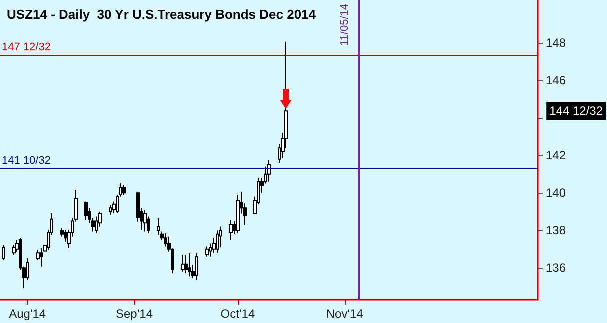  What do you see at coordinates (27, 314) in the screenshot?
I see `x-tick-label: Aug'14` at bounding box center [27, 314].